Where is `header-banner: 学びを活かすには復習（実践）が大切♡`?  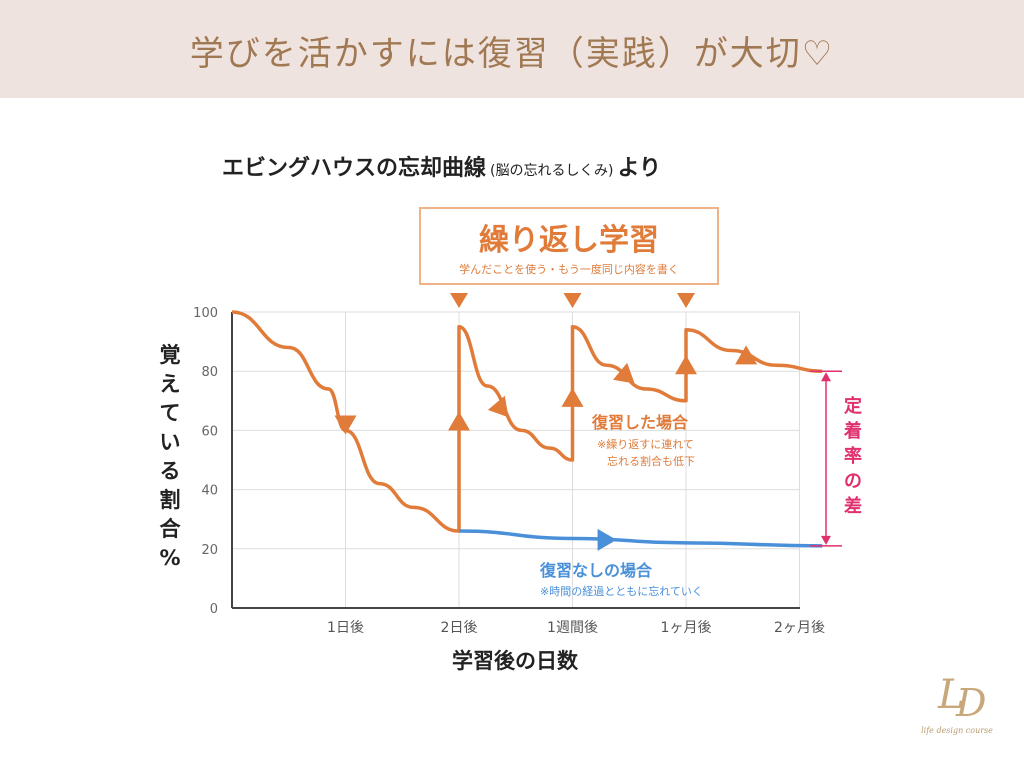
header-banner: 学びを活かすには復習（実践）が大切♡ is located at coordinates (512, 49).